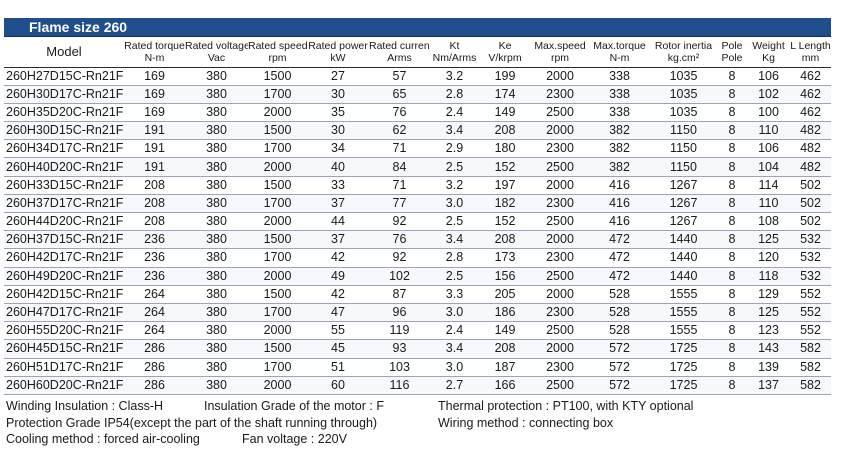 The width and height of the screenshot is (853, 456). I want to click on table-cell: 49, so click(338, 276).